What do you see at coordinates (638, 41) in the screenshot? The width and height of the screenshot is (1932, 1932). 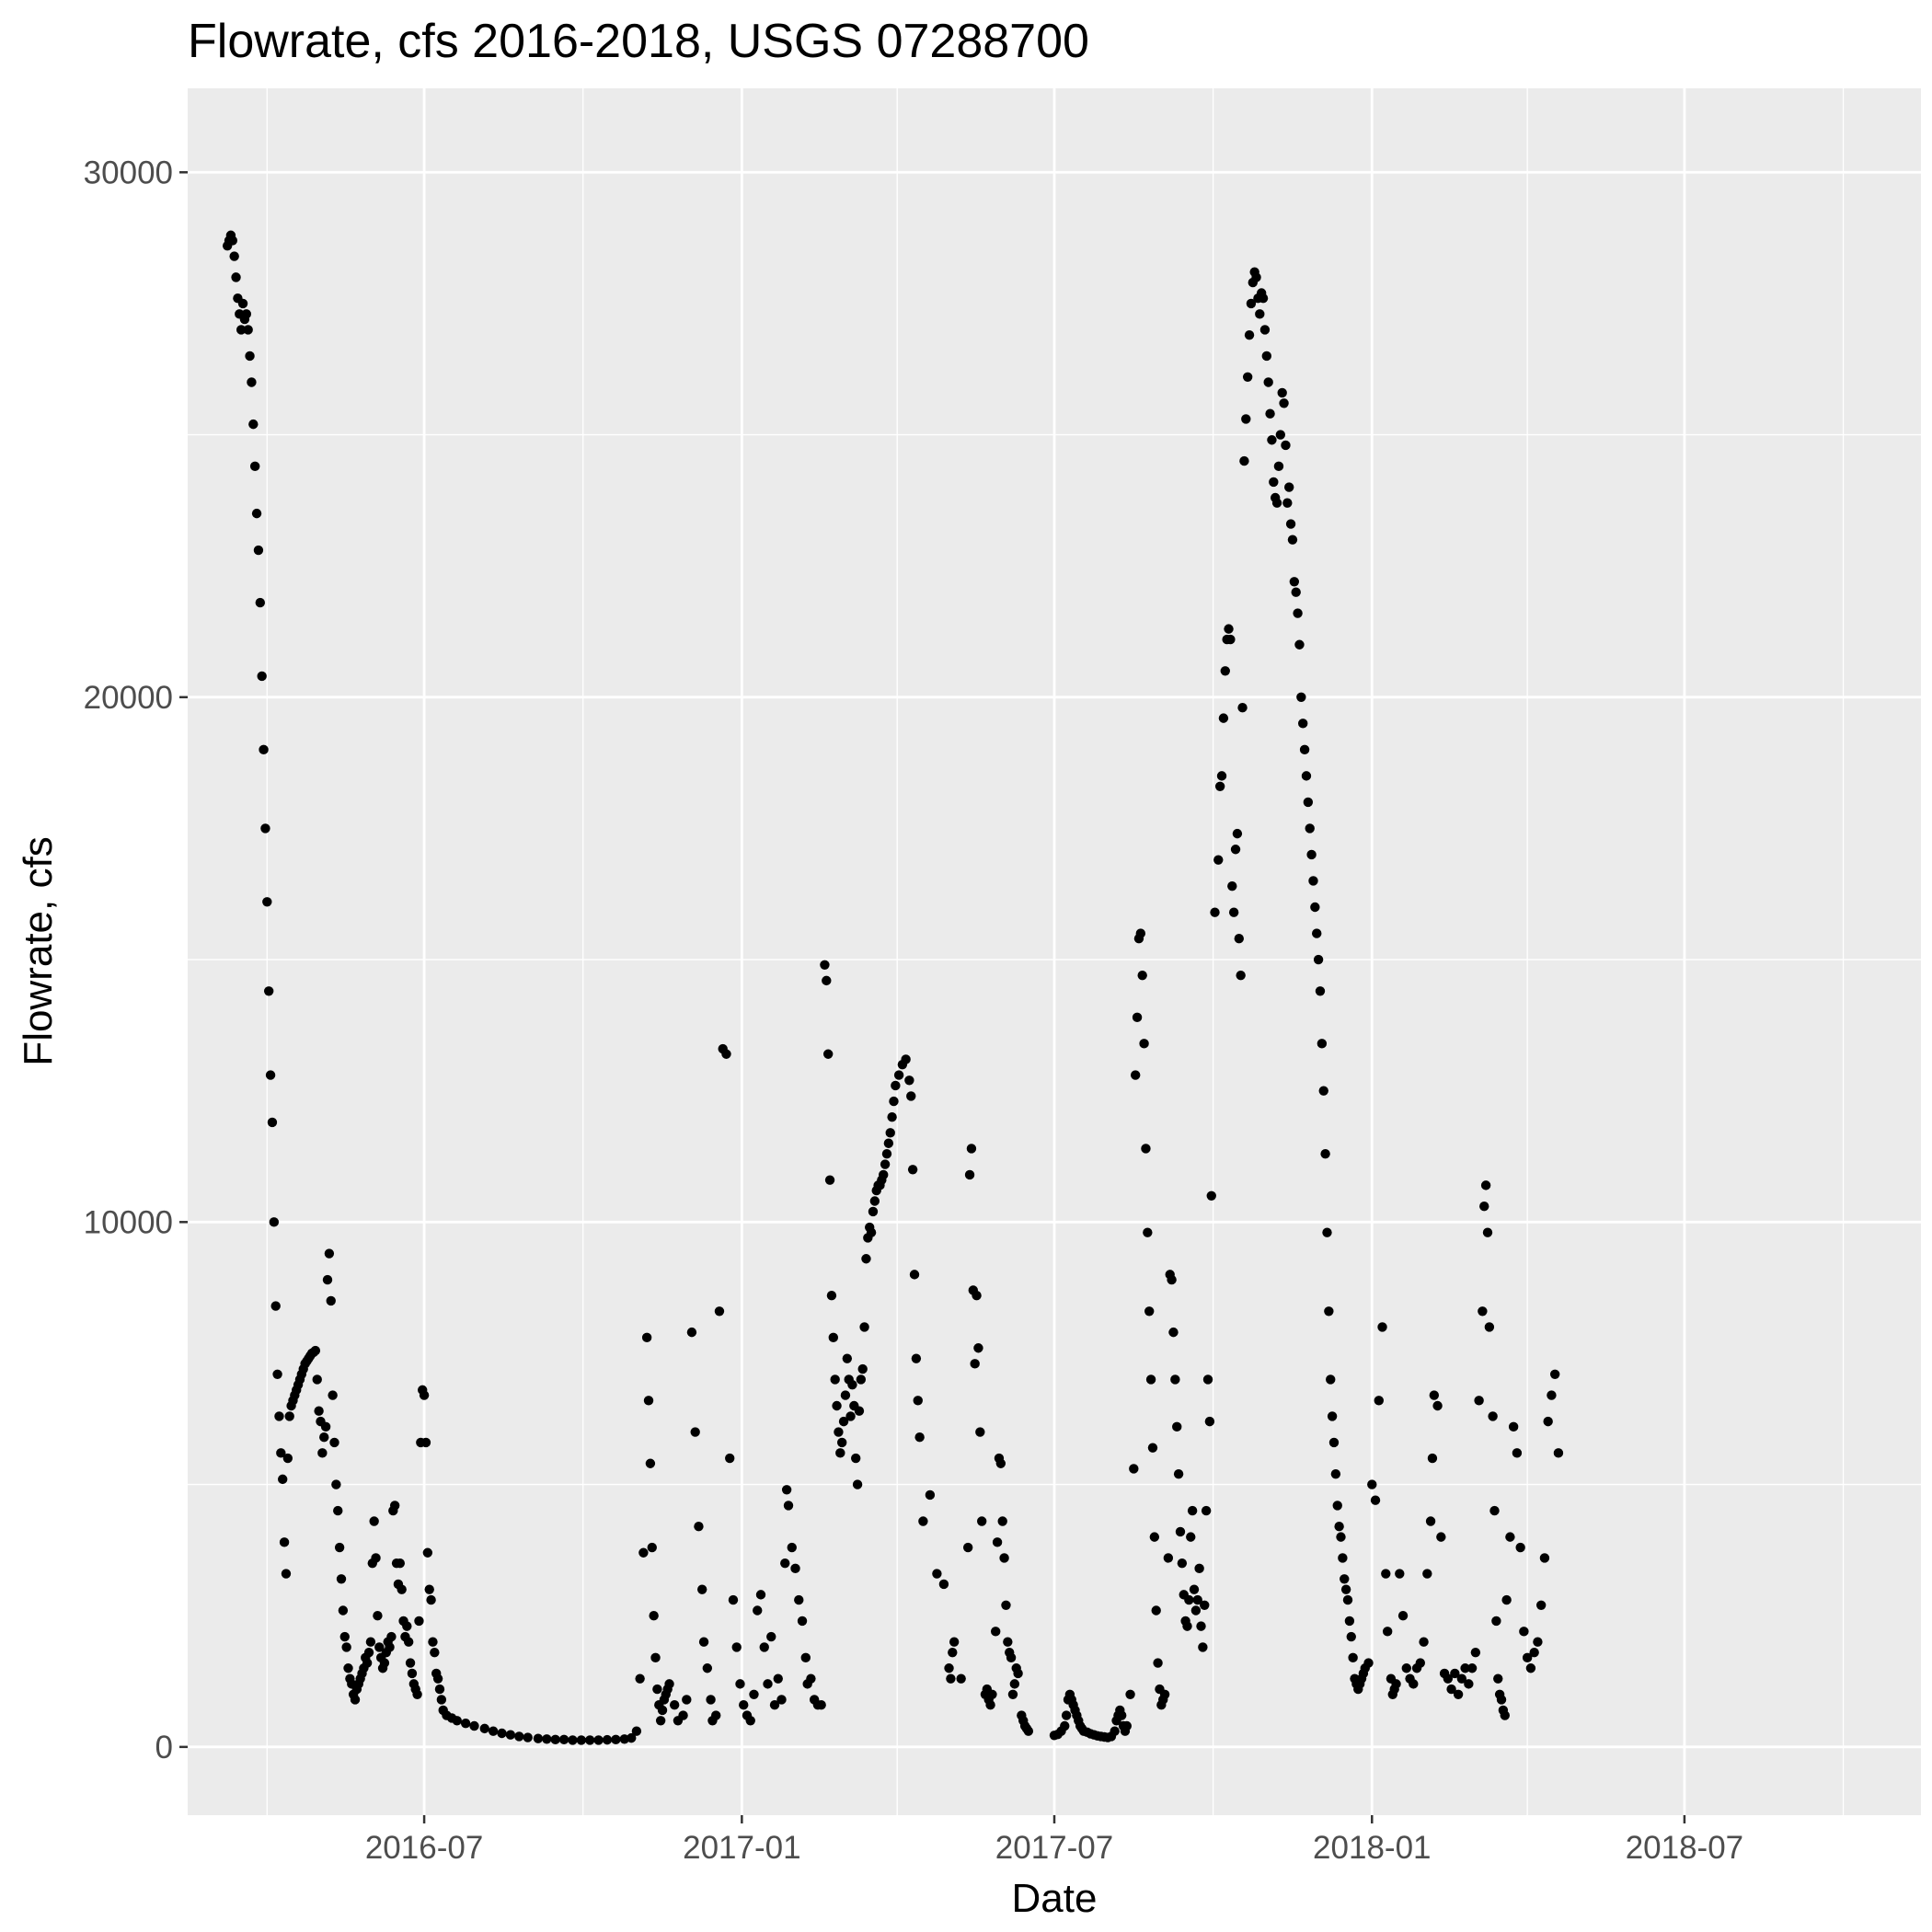 I see `chart-title: Flowrate, cfs 2016-2018, USGS 07288700` at bounding box center [638, 41].